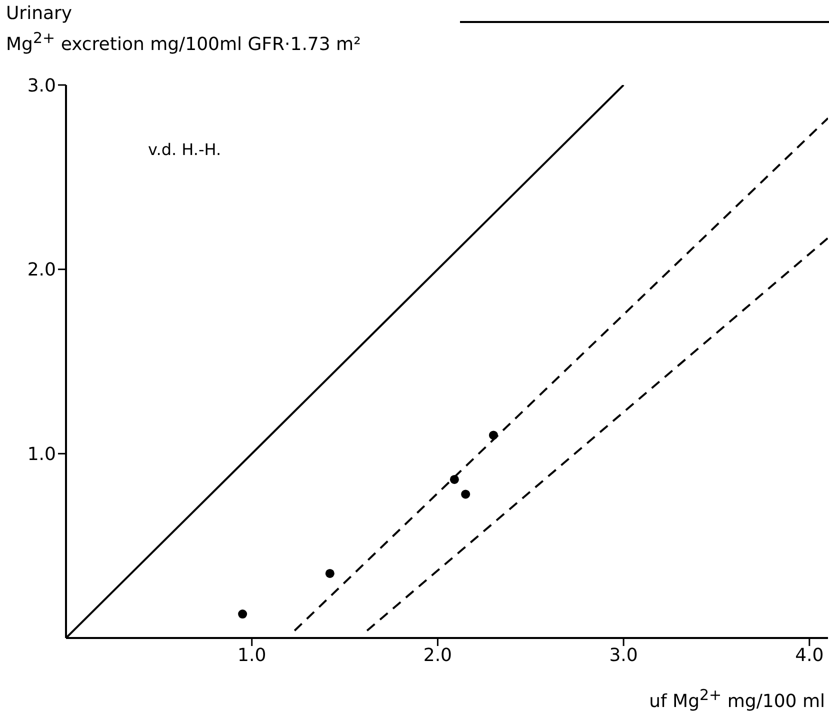  Describe the element at coordinates (185, 149) in the screenshot. I see `annotation: v.d. H.-H.` at that location.